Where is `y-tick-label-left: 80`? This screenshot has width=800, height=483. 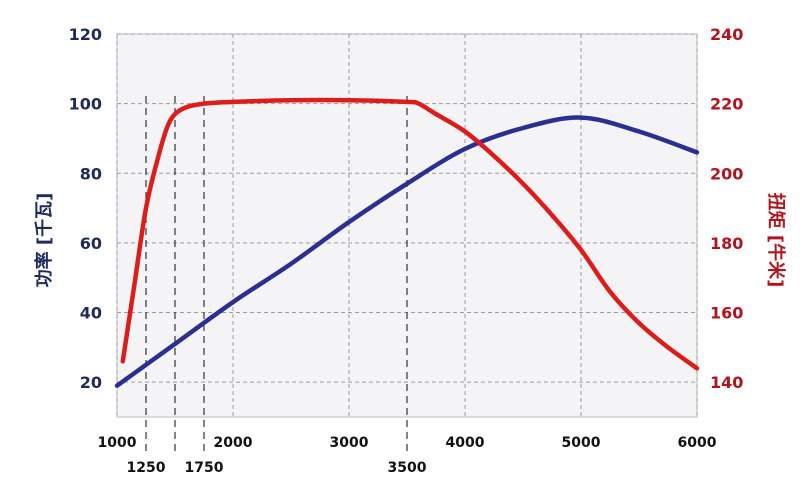
y-tick-label-left: 80 is located at coordinates (91, 173).